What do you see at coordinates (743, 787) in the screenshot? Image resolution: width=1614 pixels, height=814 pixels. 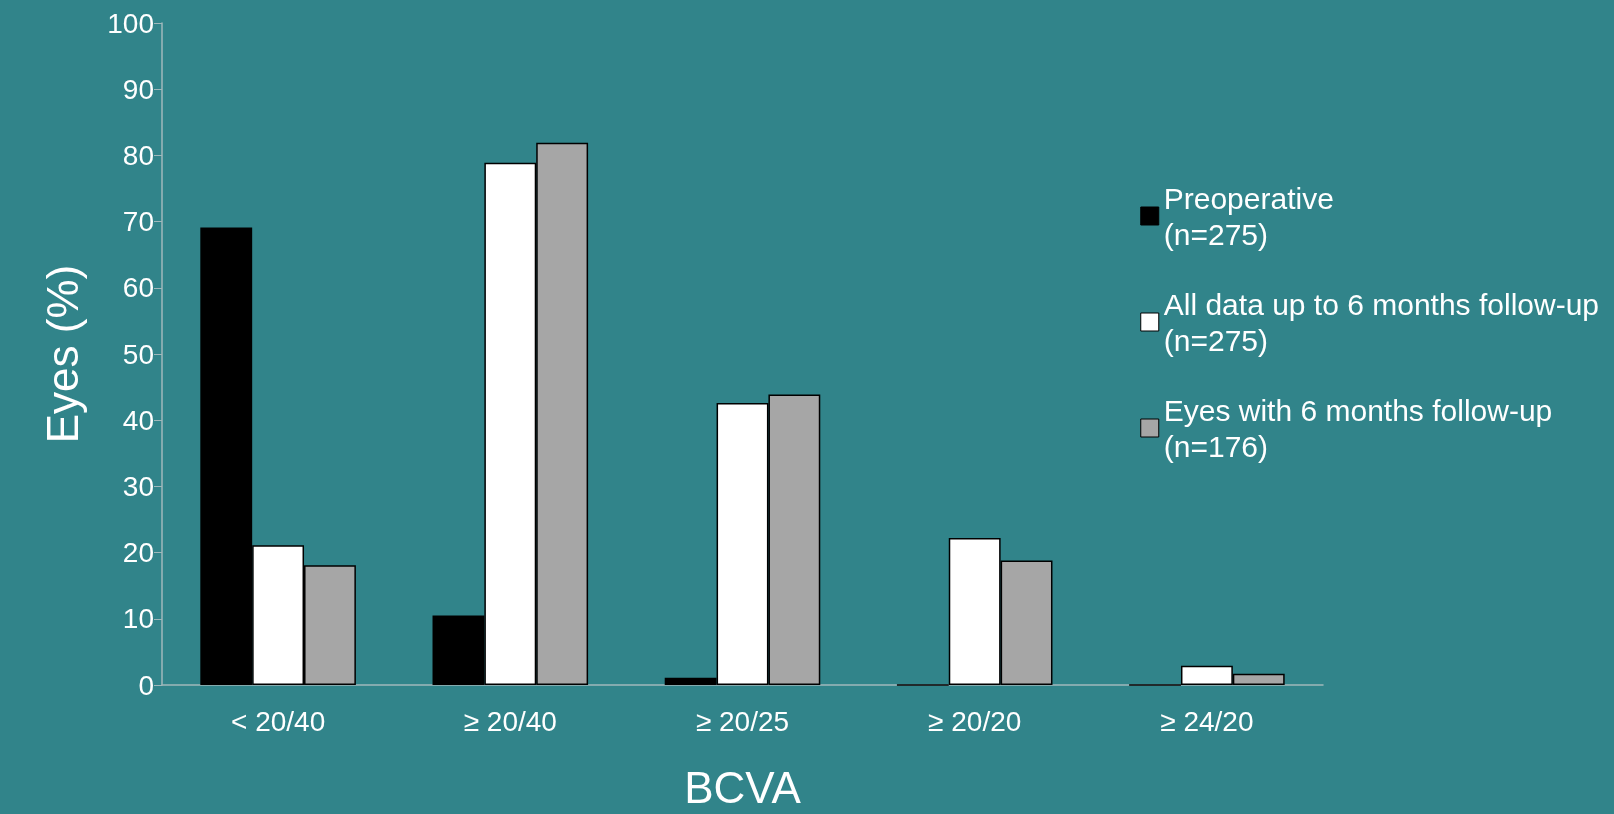 I see `x-axis-title: BCVA` at bounding box center [743, 787].